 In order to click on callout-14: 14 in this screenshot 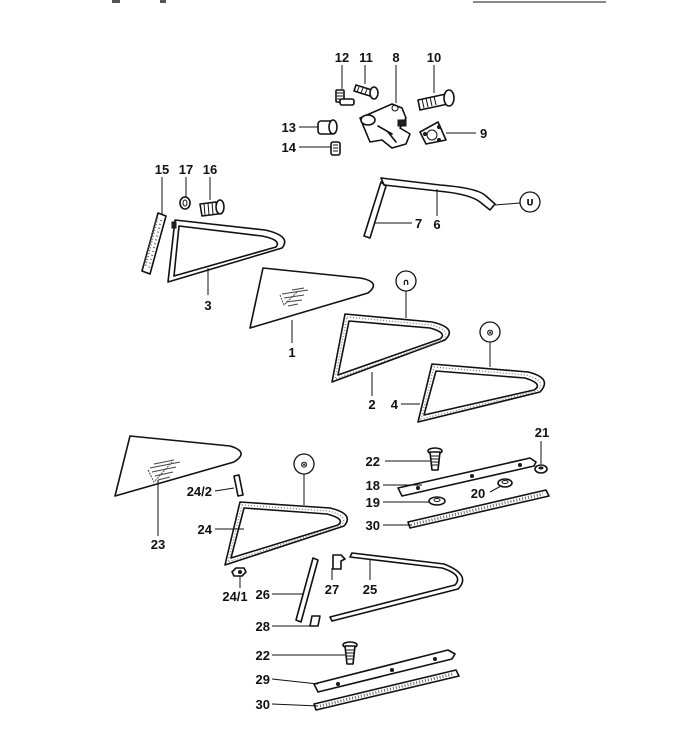, I will do `click(289, 147)`.